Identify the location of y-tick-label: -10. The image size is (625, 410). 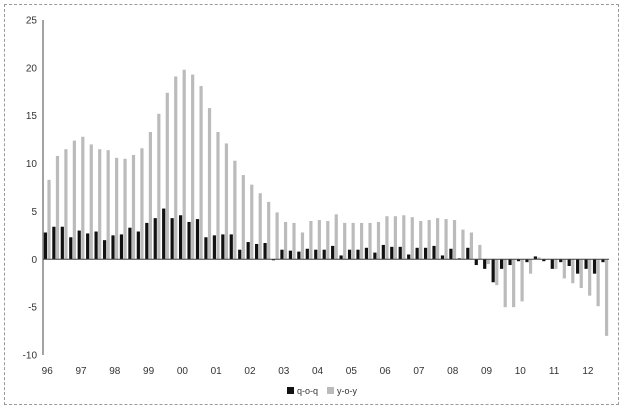
(30, 356).